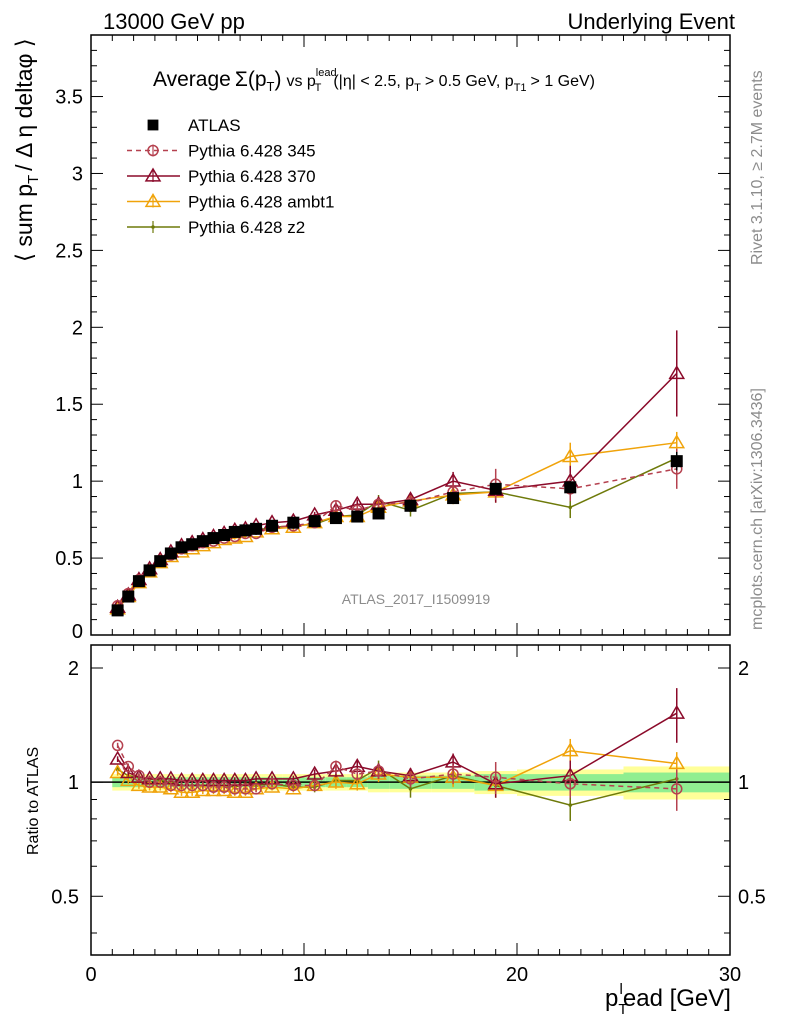 This screenshot has width=786, height=1024. What do you see at coordinates (252, 151) in the screenshot?
I see `legend-label-py345: Pythia 6.428 345` at bounding box center [252, 151].